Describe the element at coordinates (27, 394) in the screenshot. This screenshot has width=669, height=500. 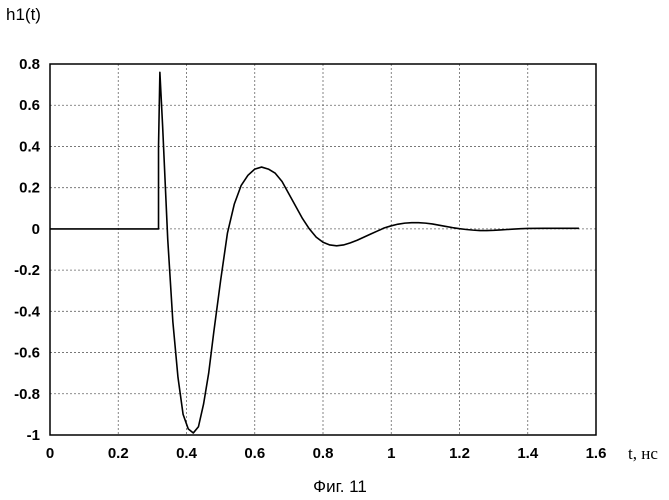
I see `y-tick-label: -0.8` at that location.